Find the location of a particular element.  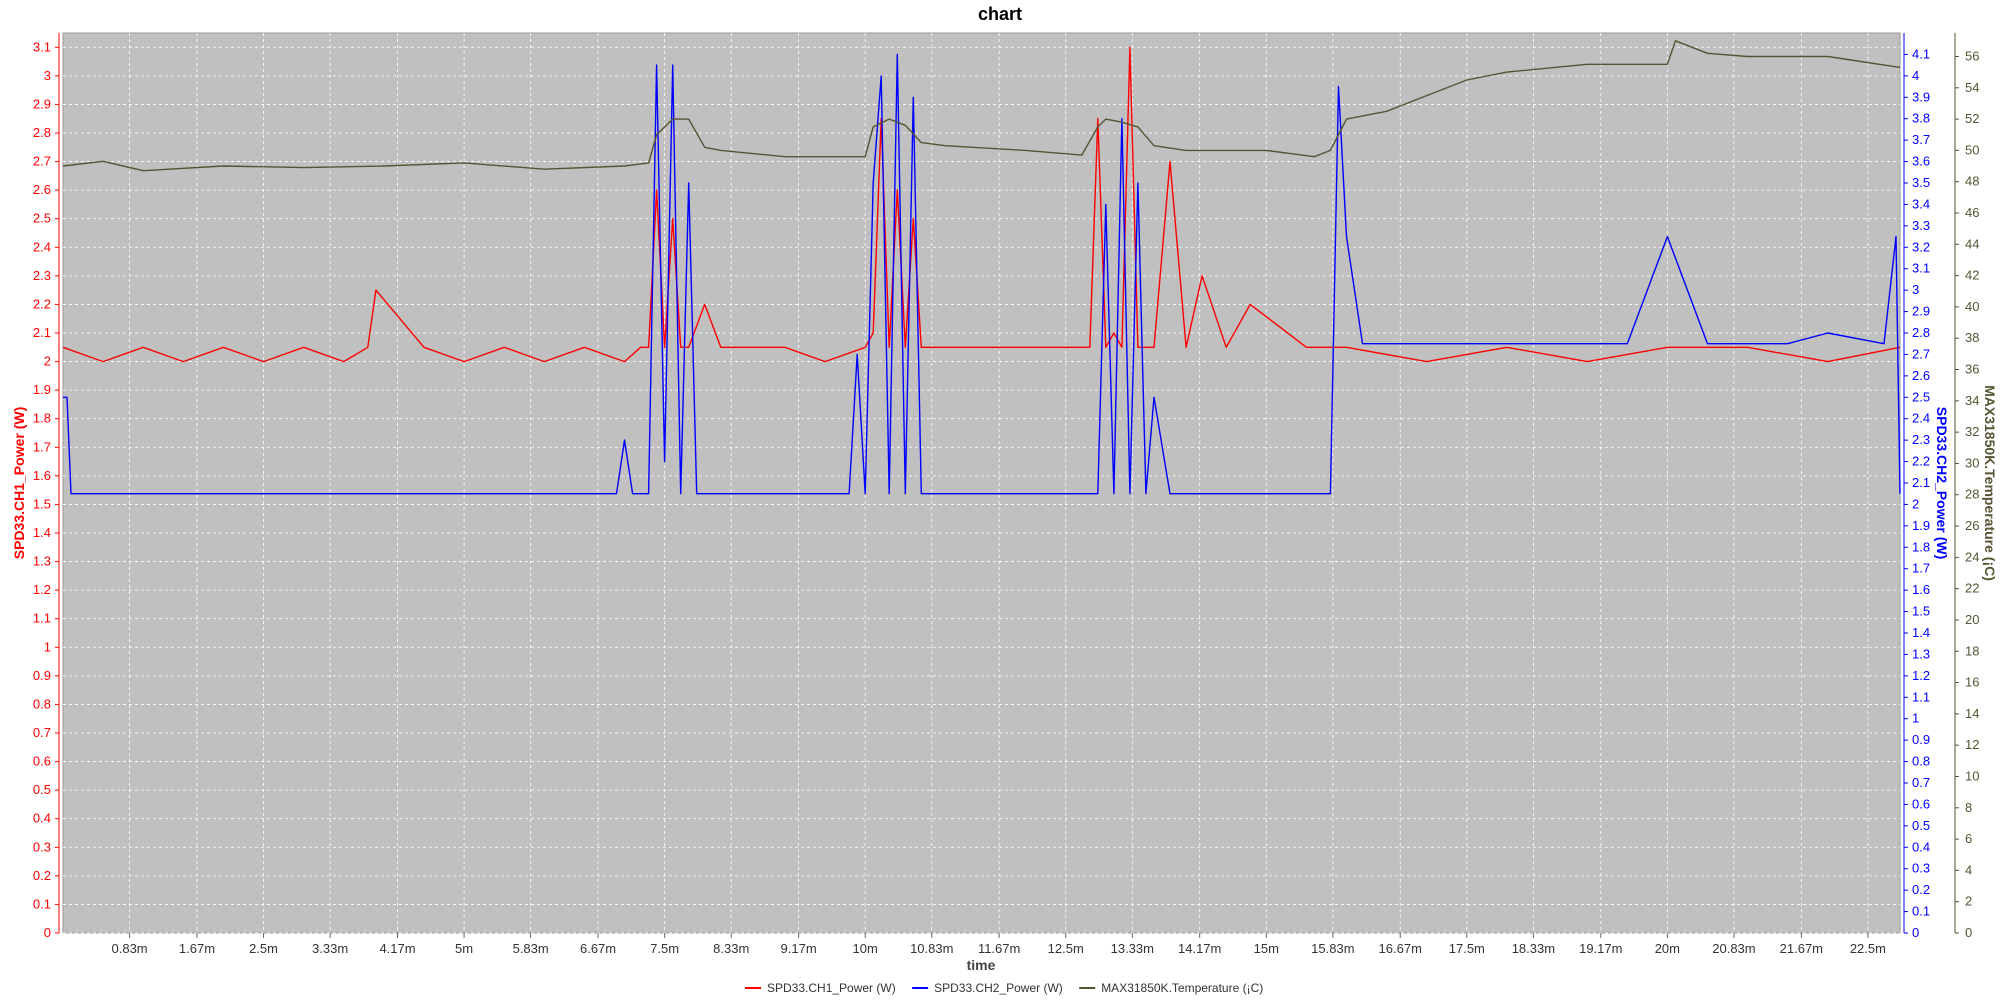

right-ch2-tick-label: 2.5 is located at coordinates (1921, 396).